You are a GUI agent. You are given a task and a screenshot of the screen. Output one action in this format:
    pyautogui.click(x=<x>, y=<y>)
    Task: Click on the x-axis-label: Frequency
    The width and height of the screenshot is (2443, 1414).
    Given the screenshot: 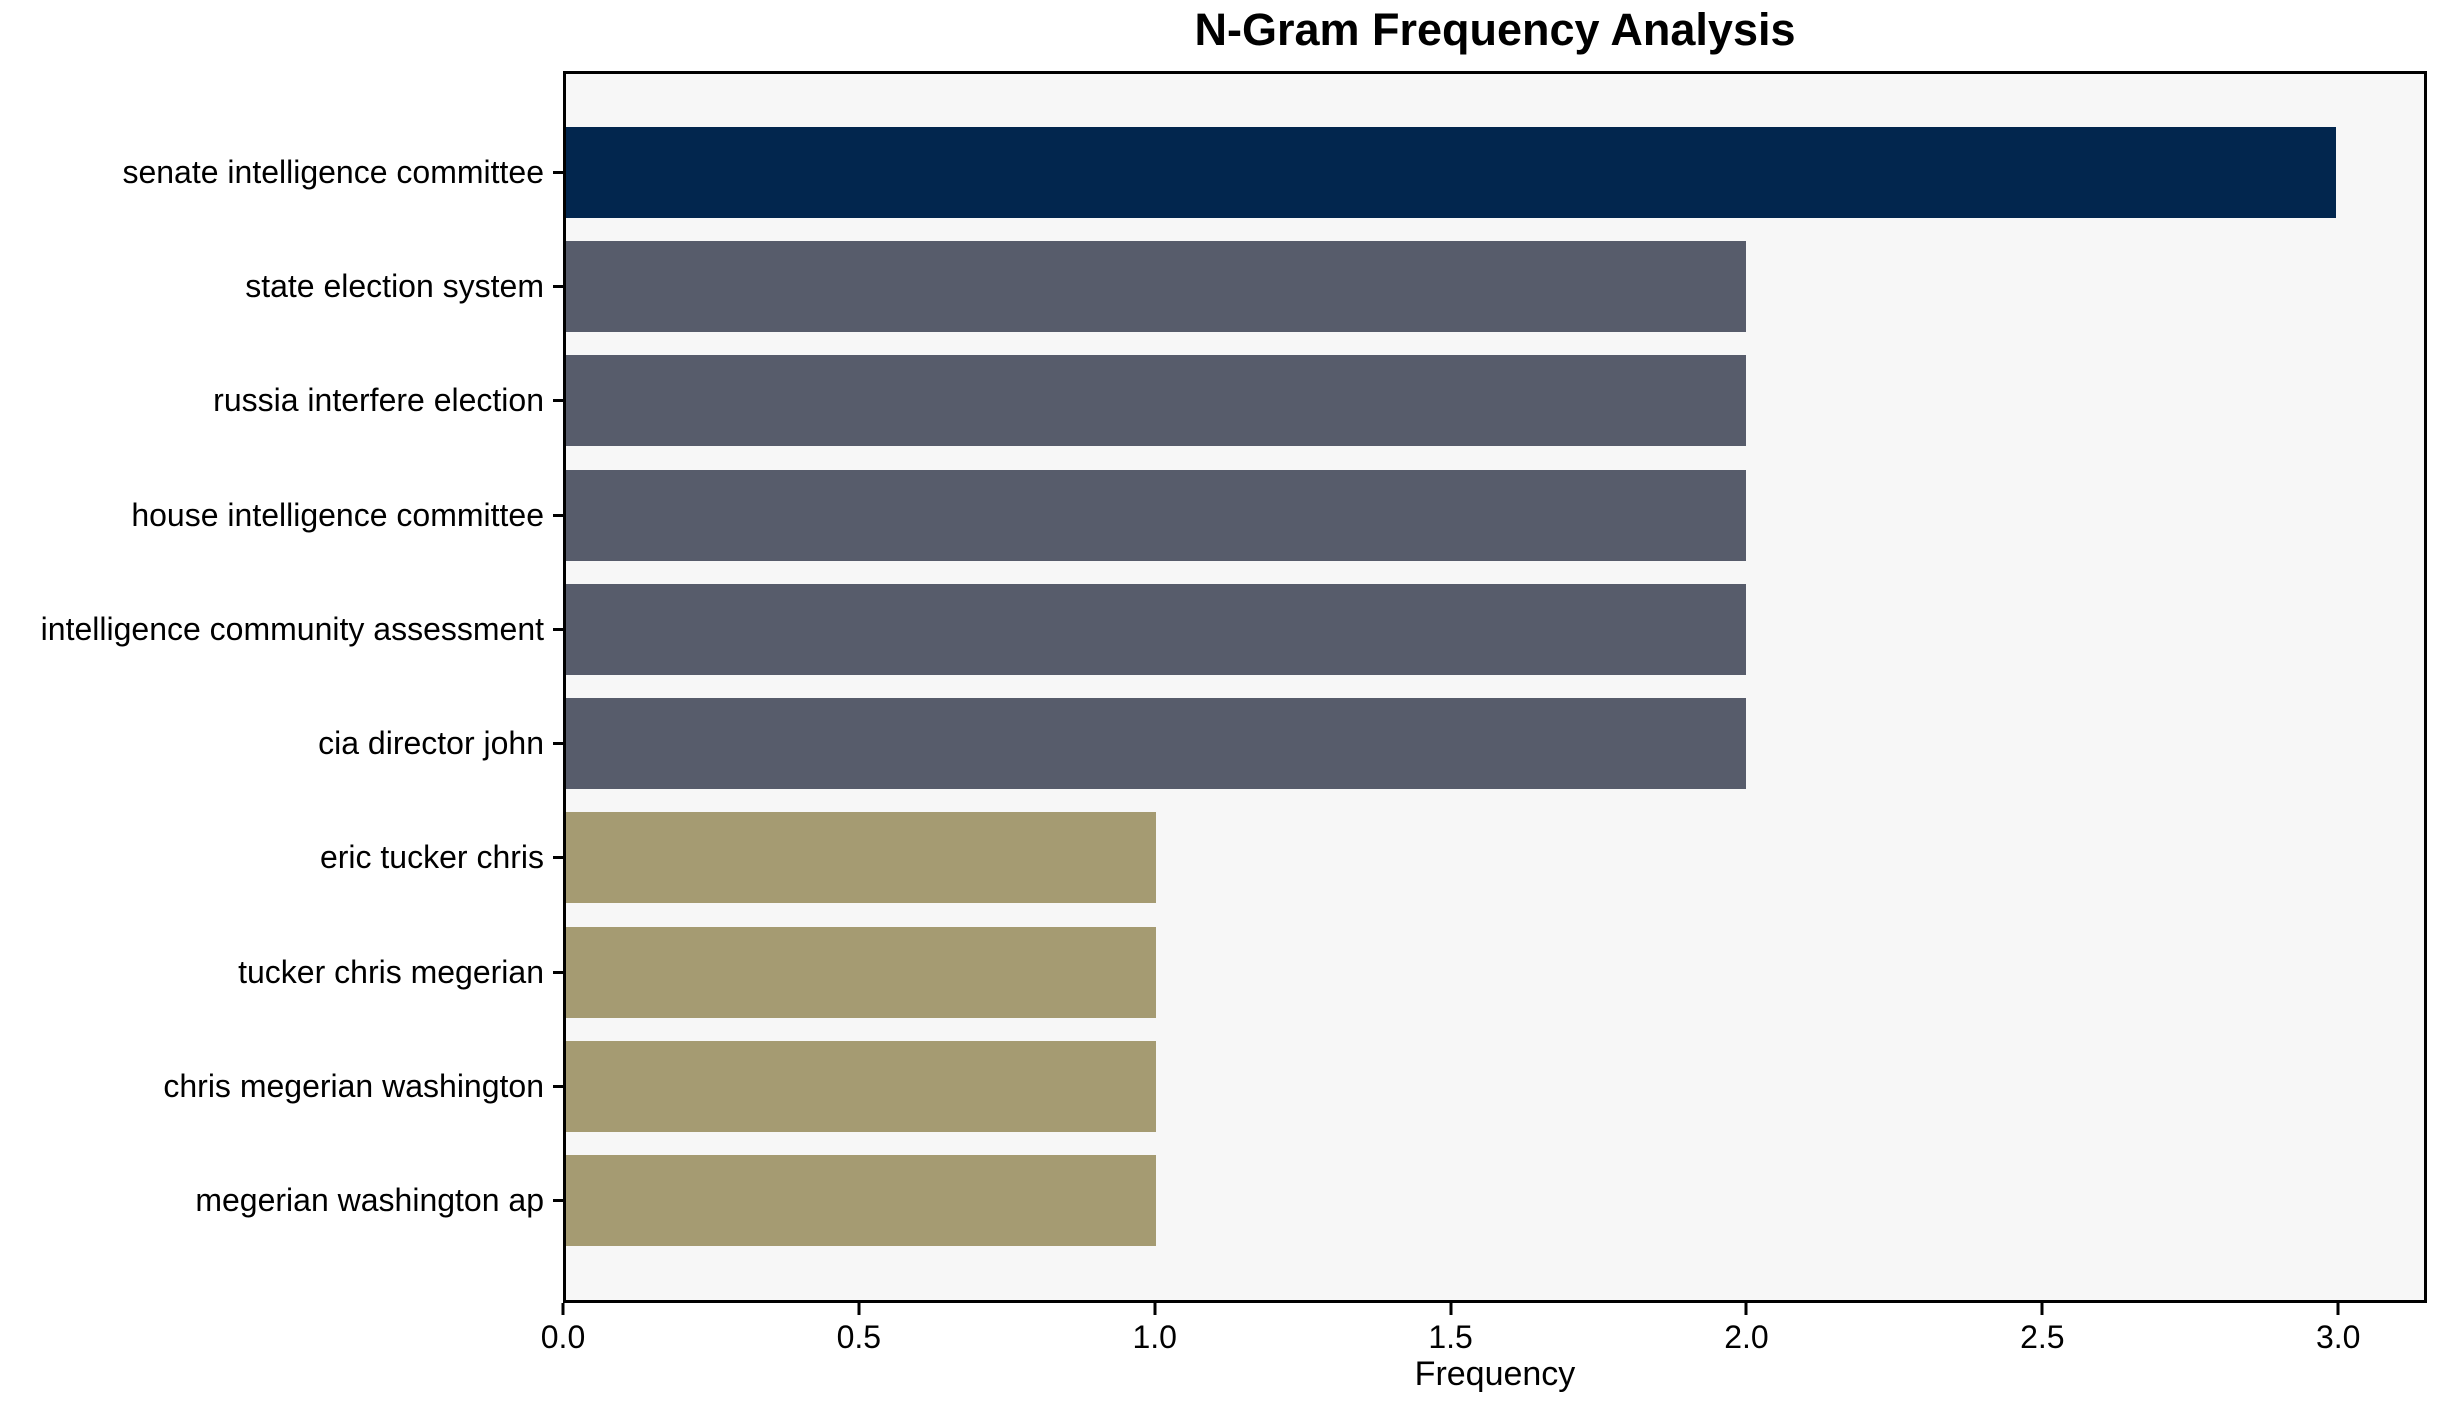 What is the action you would take?
    pyautogui.click(x=1495, y=1374)
    